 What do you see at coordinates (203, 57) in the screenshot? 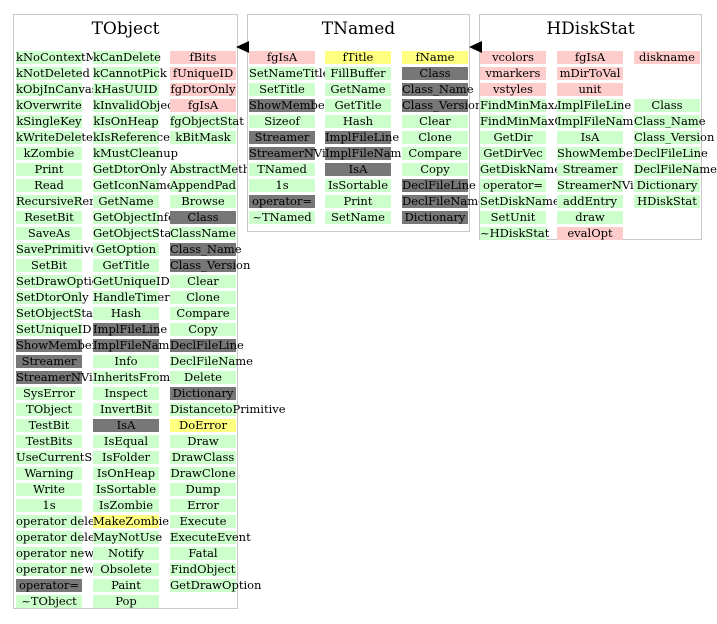
I see `member-cell: fBits` at bounding box center [203, 57].